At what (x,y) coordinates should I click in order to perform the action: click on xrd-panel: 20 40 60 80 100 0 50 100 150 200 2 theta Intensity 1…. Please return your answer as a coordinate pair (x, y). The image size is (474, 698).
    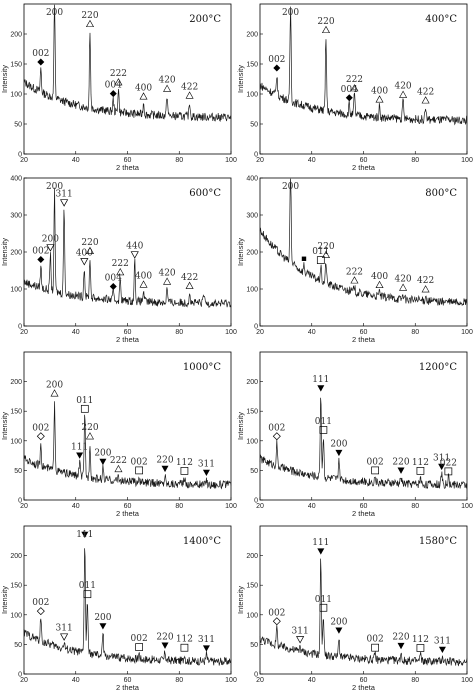
    Looking at the image, I should click on (118, 434).